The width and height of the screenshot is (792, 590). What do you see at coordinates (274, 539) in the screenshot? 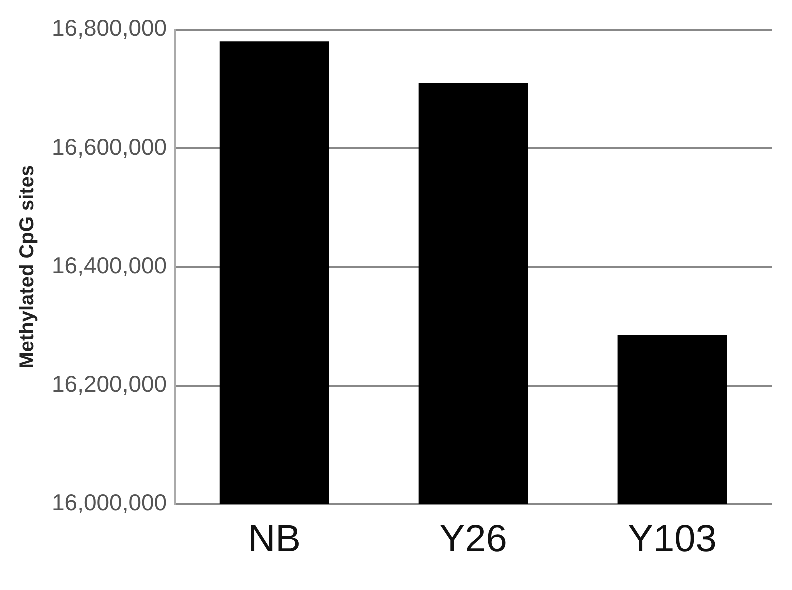
I see `x-tick-label: NB` at bounding box center [274, 539].